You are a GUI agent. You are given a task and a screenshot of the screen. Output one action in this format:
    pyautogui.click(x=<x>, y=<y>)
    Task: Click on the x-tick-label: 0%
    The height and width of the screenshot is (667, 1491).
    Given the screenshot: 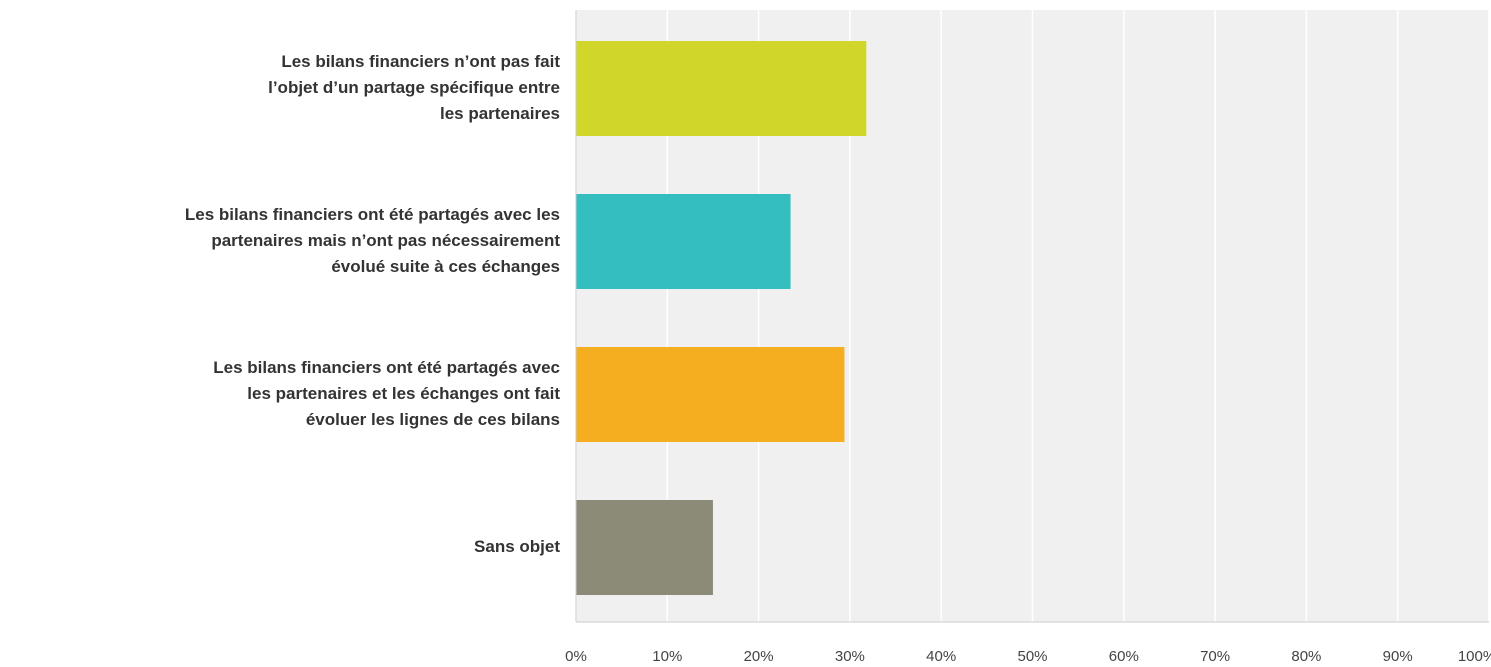 What is the action you would take?
    pyautogui.click(x=576, y=656)
    